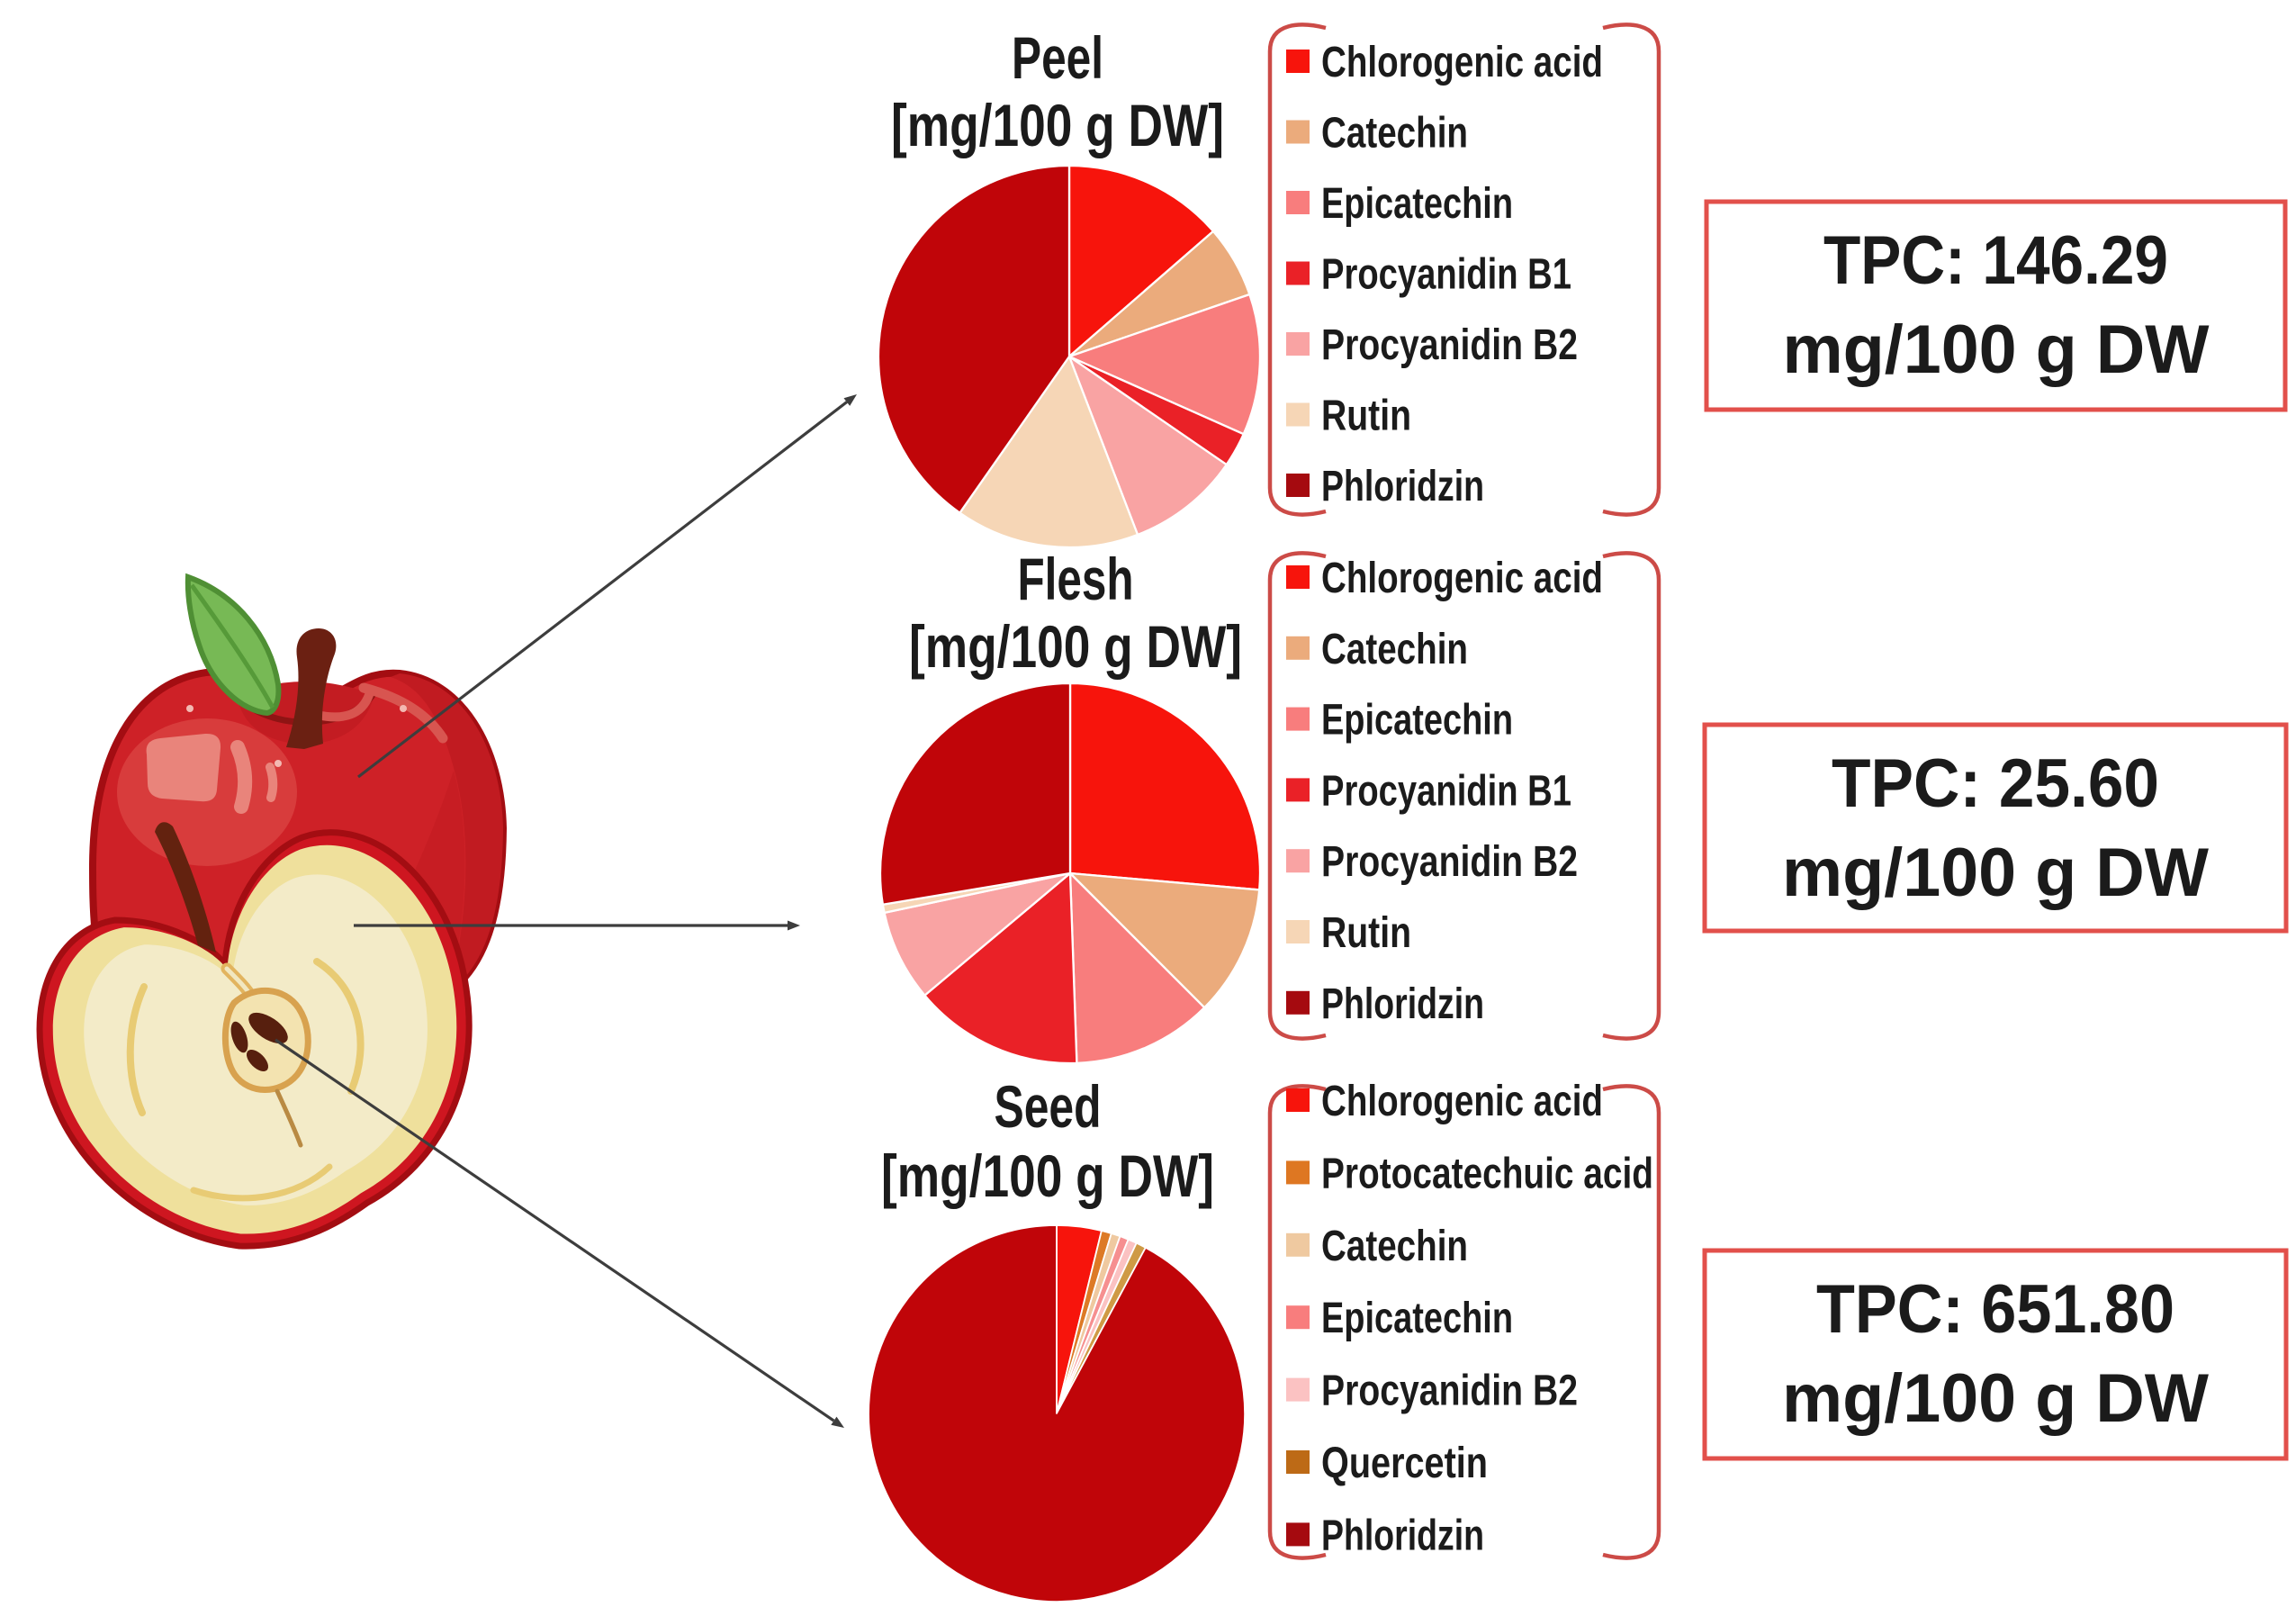  Describe the element at coordinates (1995, 260) in the screenshot. I see `svg-text: TPC: 146.29` at that location.